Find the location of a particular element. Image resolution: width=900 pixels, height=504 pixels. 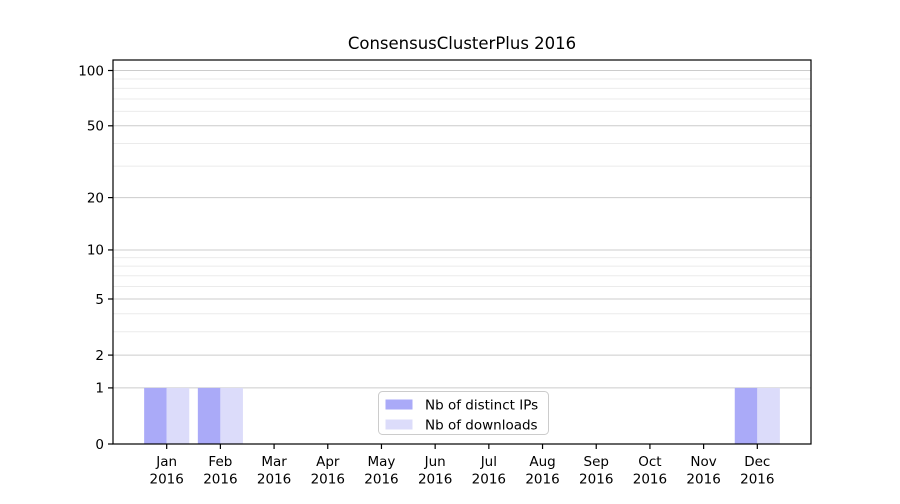

legend-box is located at coordinates (463, 413).